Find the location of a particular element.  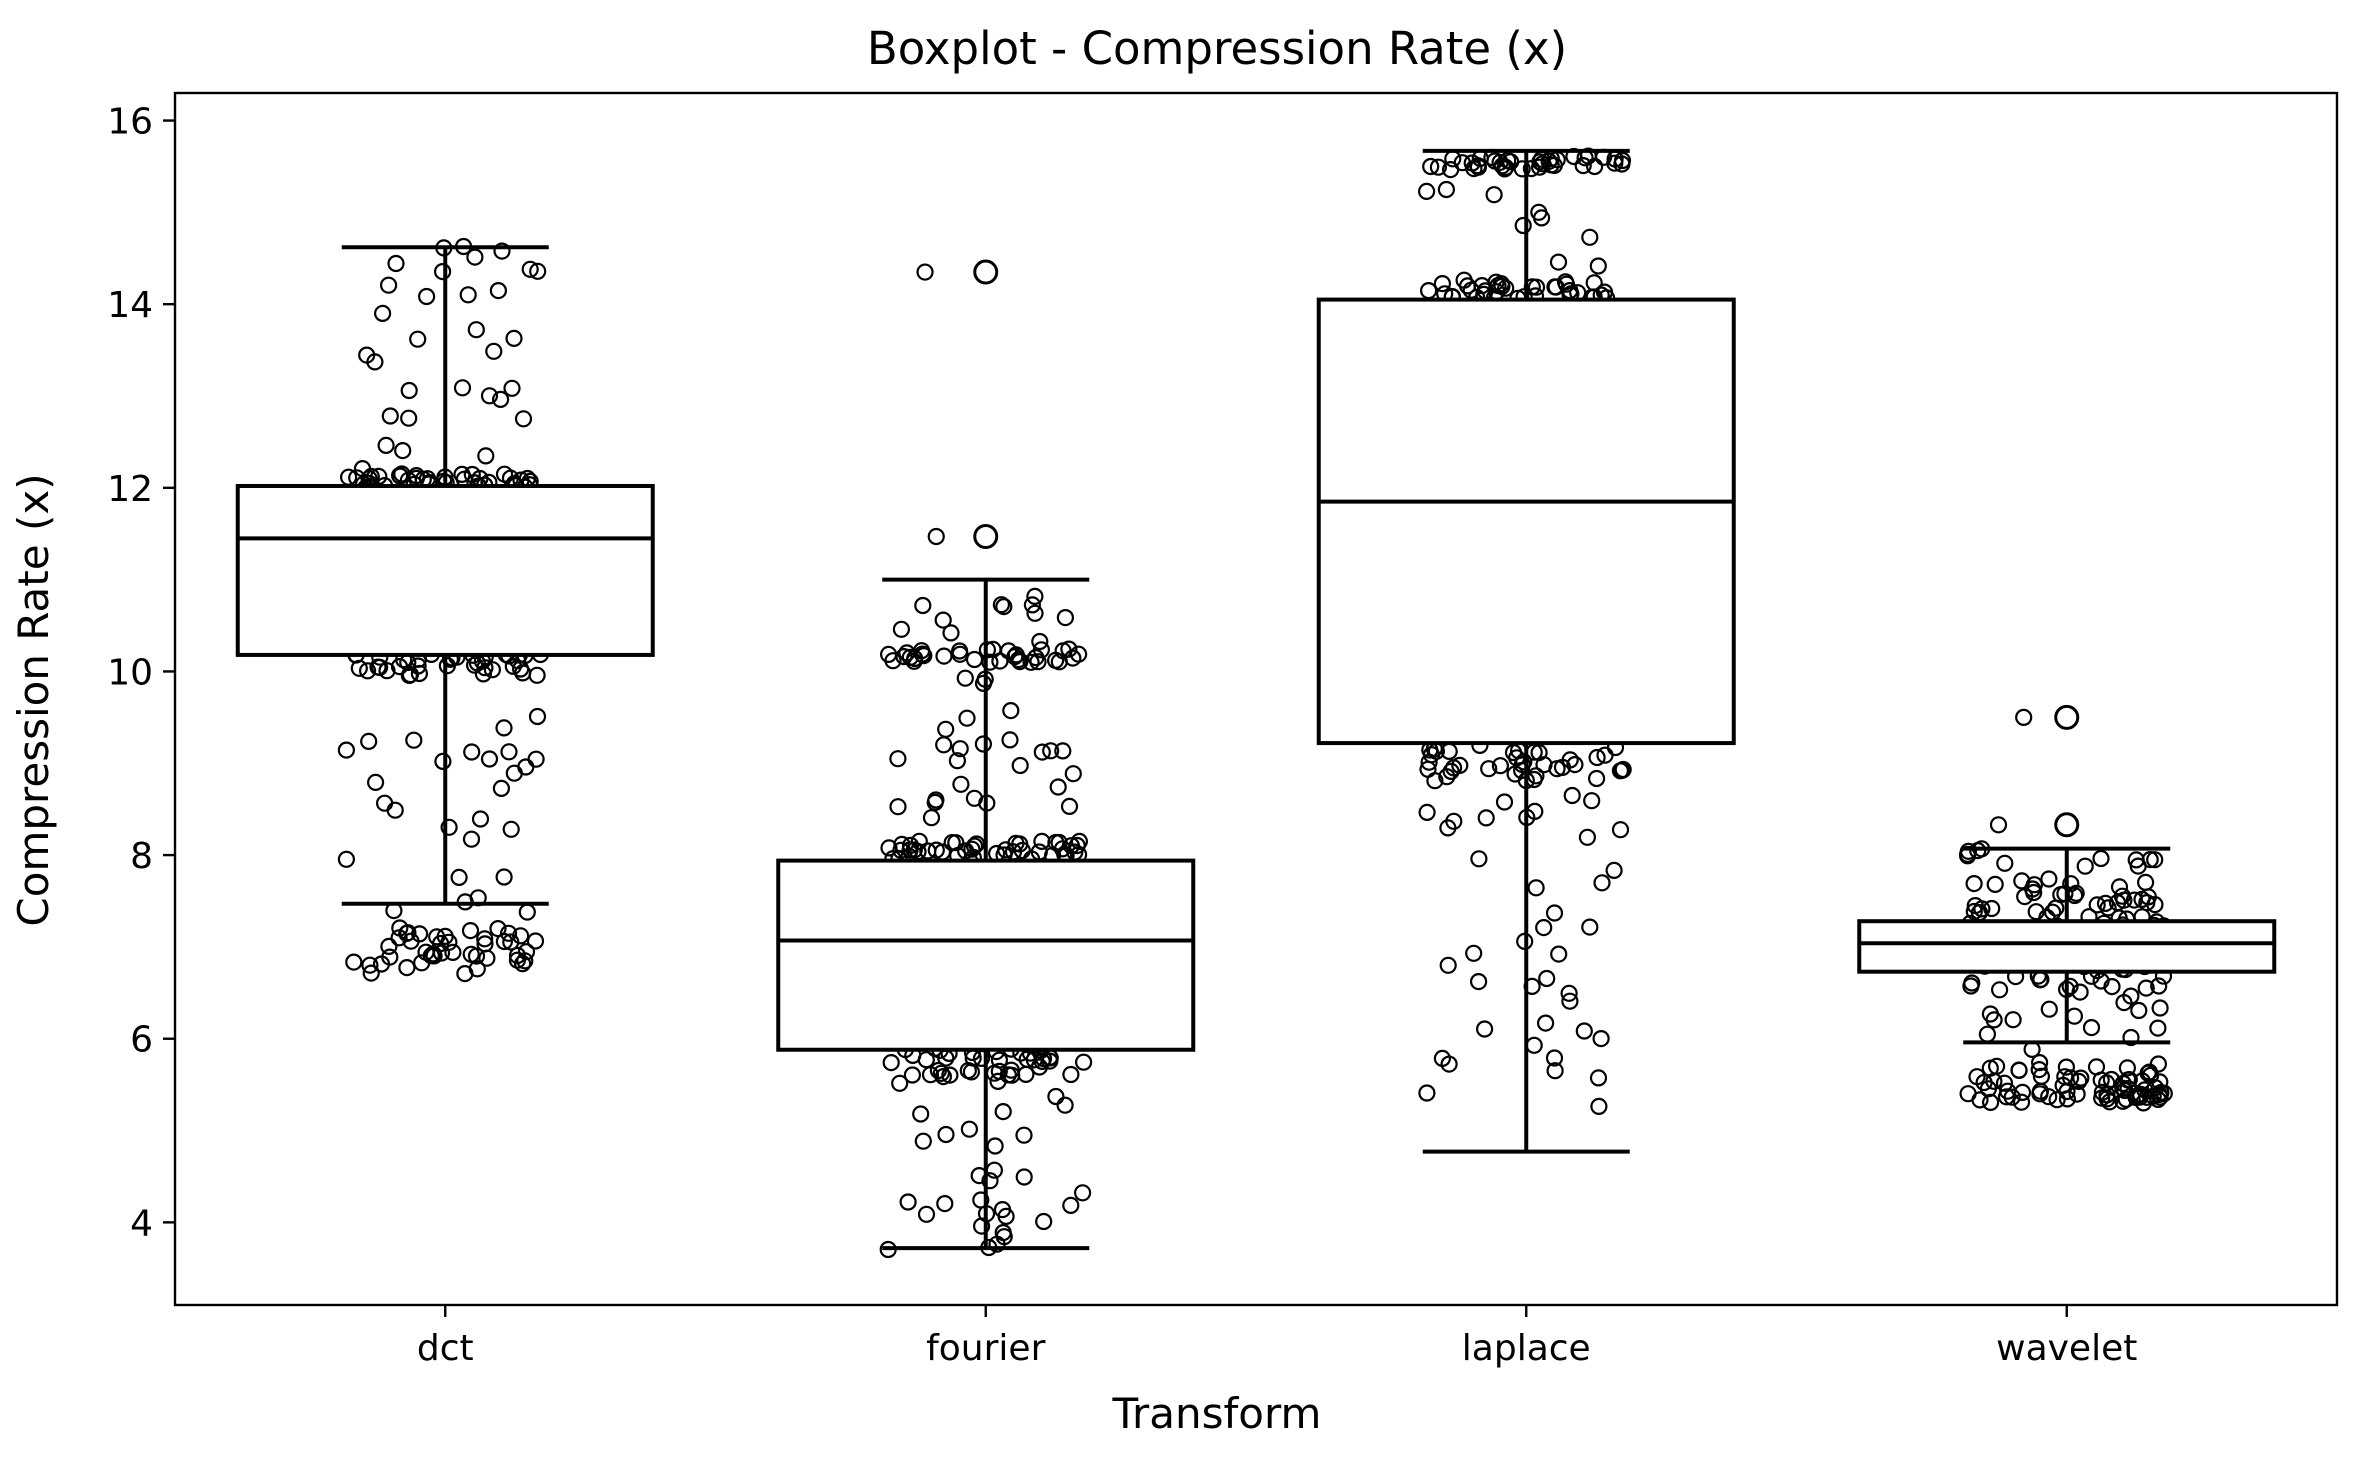

y-tick-label: 6 is located at coordinates (141, 1040).